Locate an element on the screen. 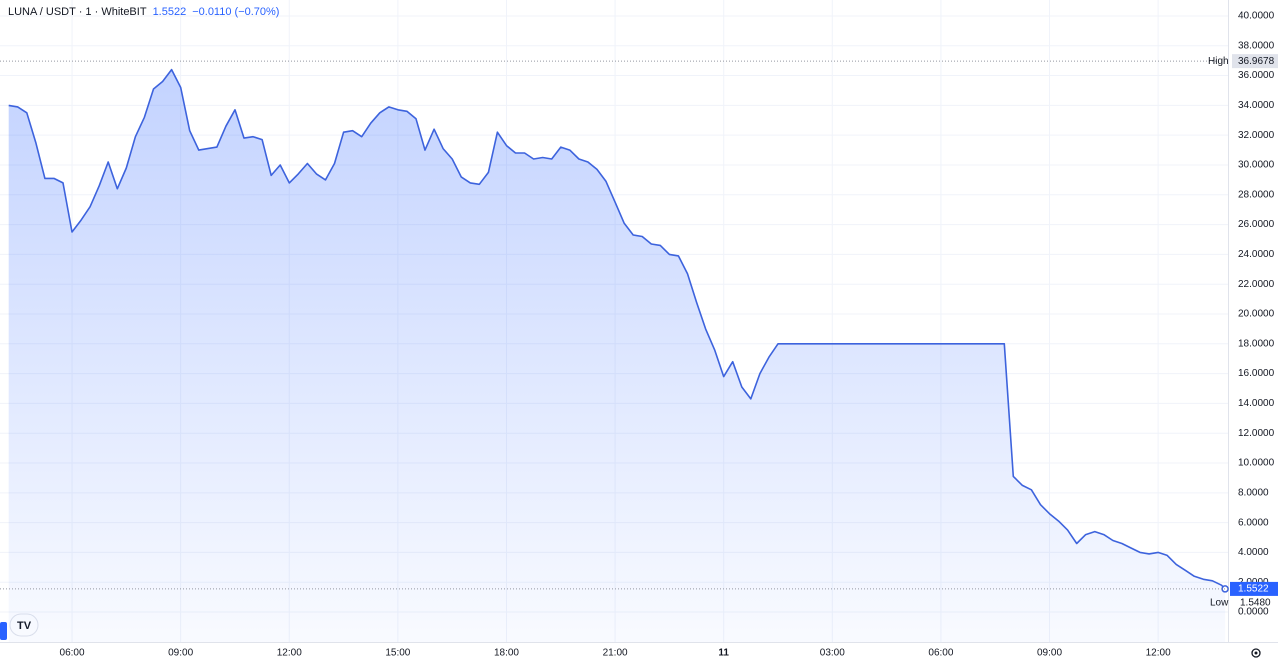 The width and height of the screenshot is (1278, 667). y-tick-label: 30.0000 is located at coordinates (1256, 165).